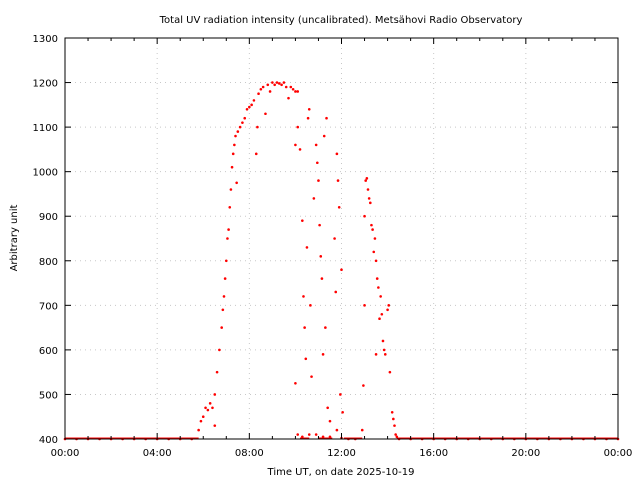  What do you see at coordinates (157, 453) in the screenshot?
I see `x-tick-label: 04:00` at bounding box center [157, 453].